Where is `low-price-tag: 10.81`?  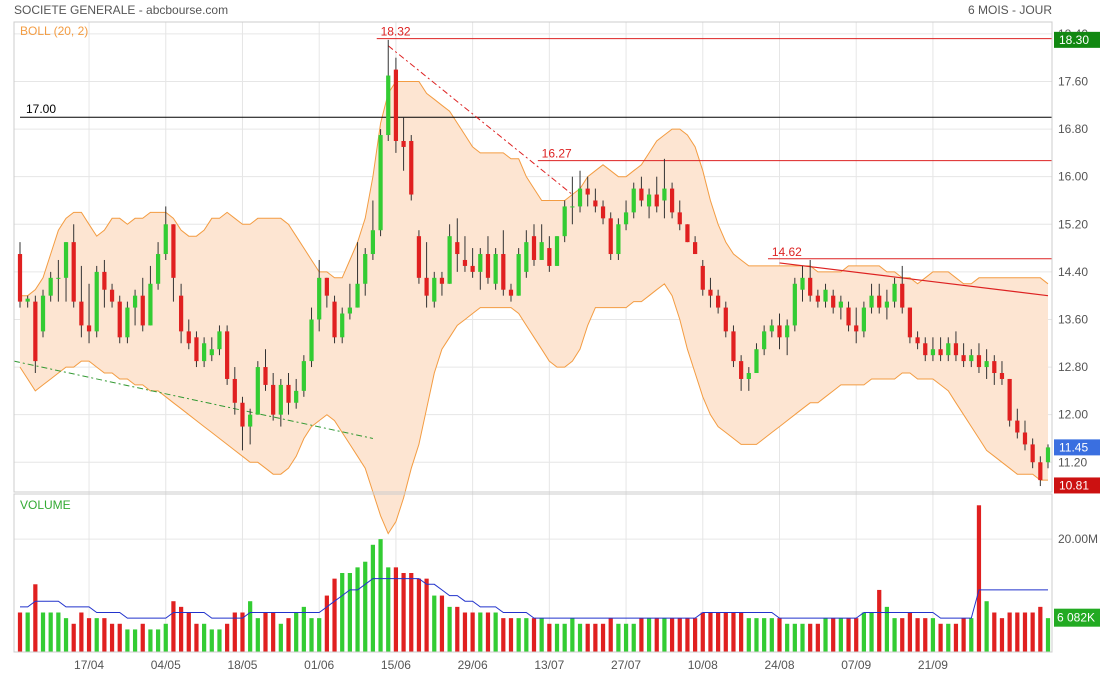 low-price-tag: 10.81 is located at coordinates (1074, 485).